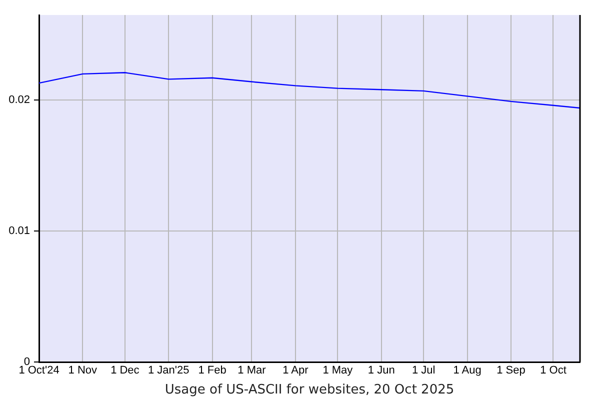 This screenshot has width=600, height=400. What do you see at coordinates (19, 231) in the screenshot?
I see `y-tick-label: 0.01` at bounding box center [19, 231].